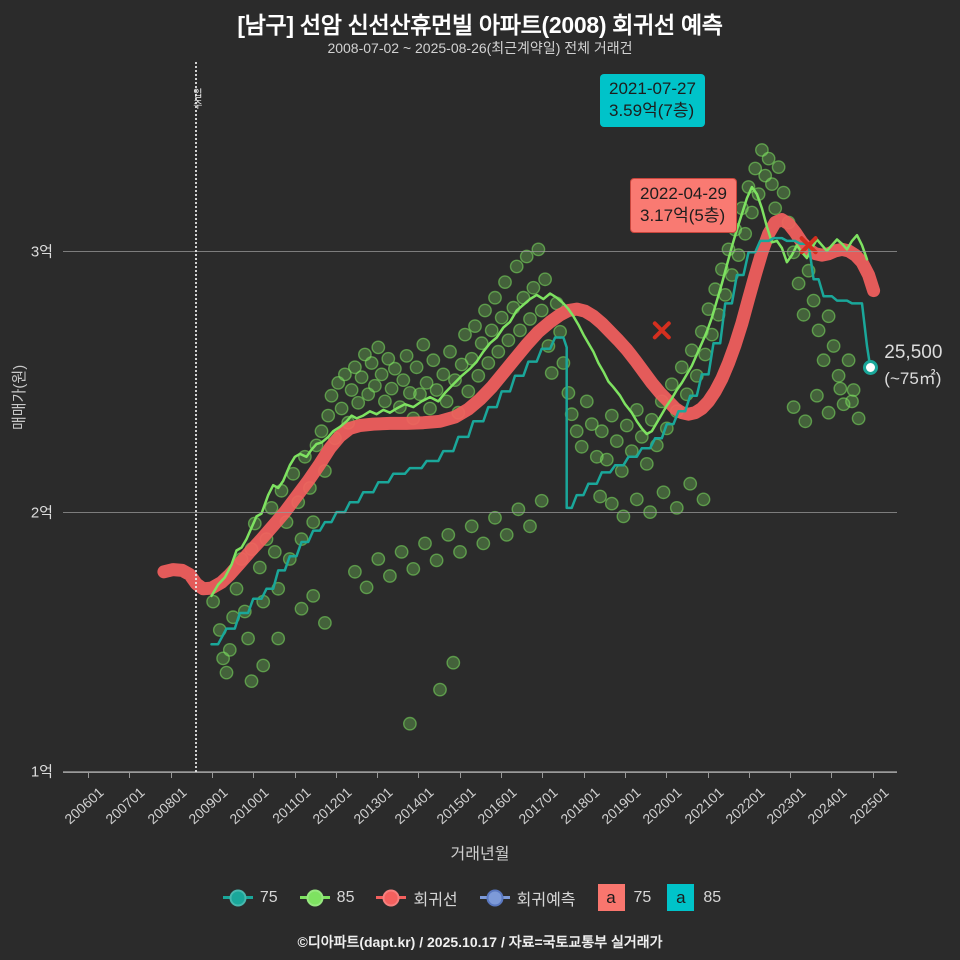 The height and width of the screenshot is (960, 960). What do you see at coordinates (373, 806) in the screenshot?
I see `x-axis-tick-label: 201301` at bounding box center [373, 806].